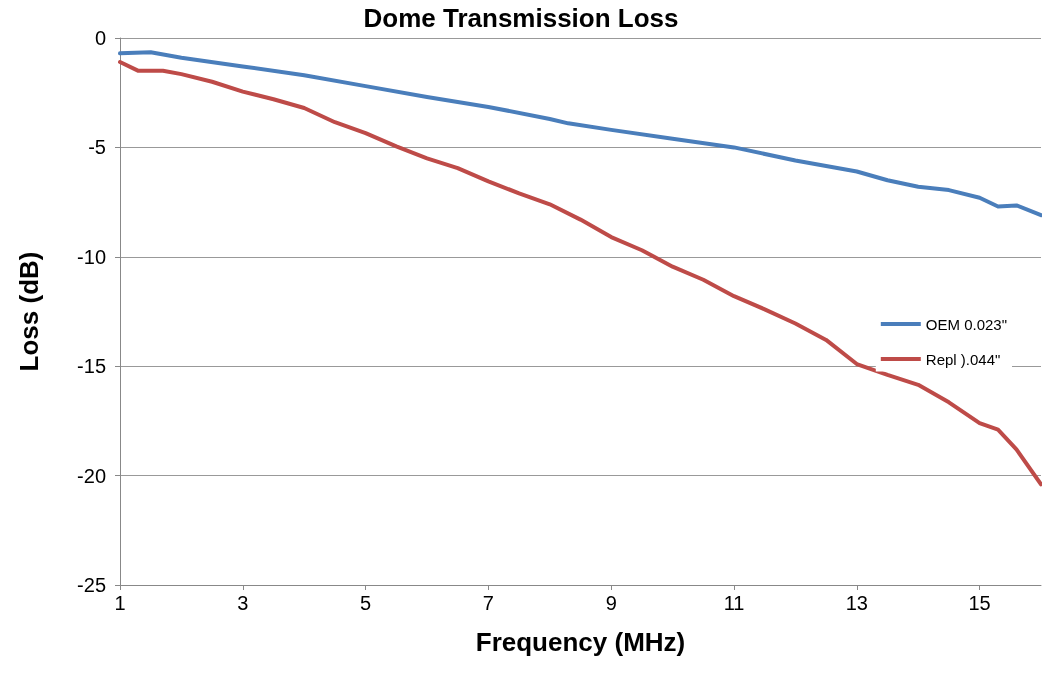 The width and height of the screenshot is (1042, 683). What do you see at coordinates (488, 603) in the screenshot?
I see `x-tick-label: 7` at bounding box center [488, 603].